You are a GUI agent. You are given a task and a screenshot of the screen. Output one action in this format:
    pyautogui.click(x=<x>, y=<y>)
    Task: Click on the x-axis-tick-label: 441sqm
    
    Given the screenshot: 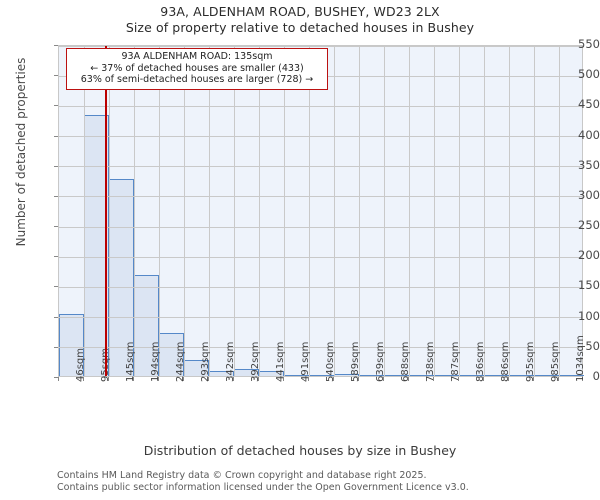 What is the action you would take?
    pyautogui.click(x=280, y=361)
    